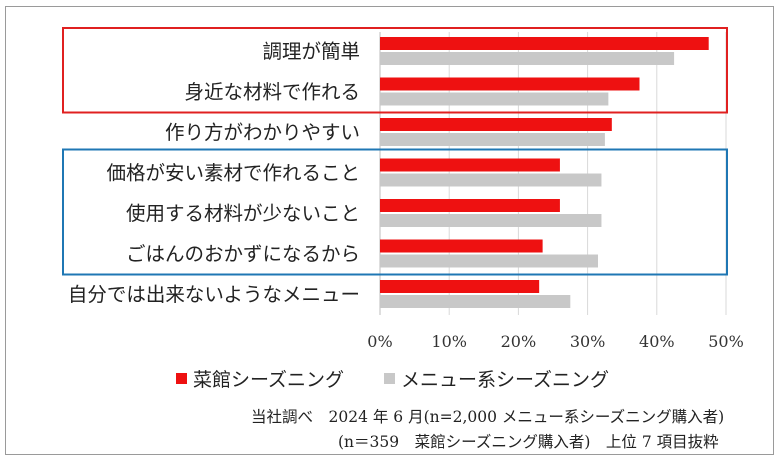 Image resolution: width=781 pixels, height=466 pixels. Describe the element at coordinates (243, 254) in the screenshot. I see `category-label: ごはんのおかずになるから` at that location.